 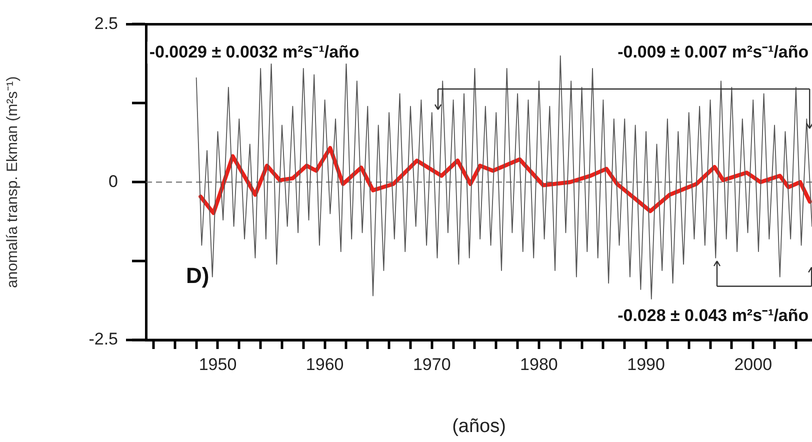 I want to click on y-axis-title: anomalía transp. Ekman (m²s⁻¹), so click(x=13, y=182).